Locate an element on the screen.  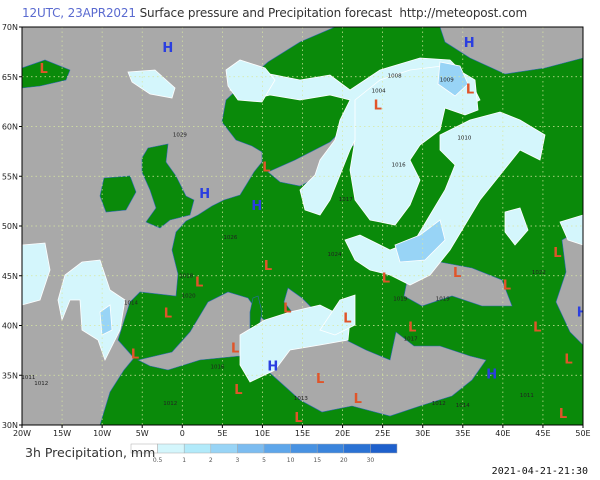
lon-tick-label: 10E is located at coordinates (262, 433).